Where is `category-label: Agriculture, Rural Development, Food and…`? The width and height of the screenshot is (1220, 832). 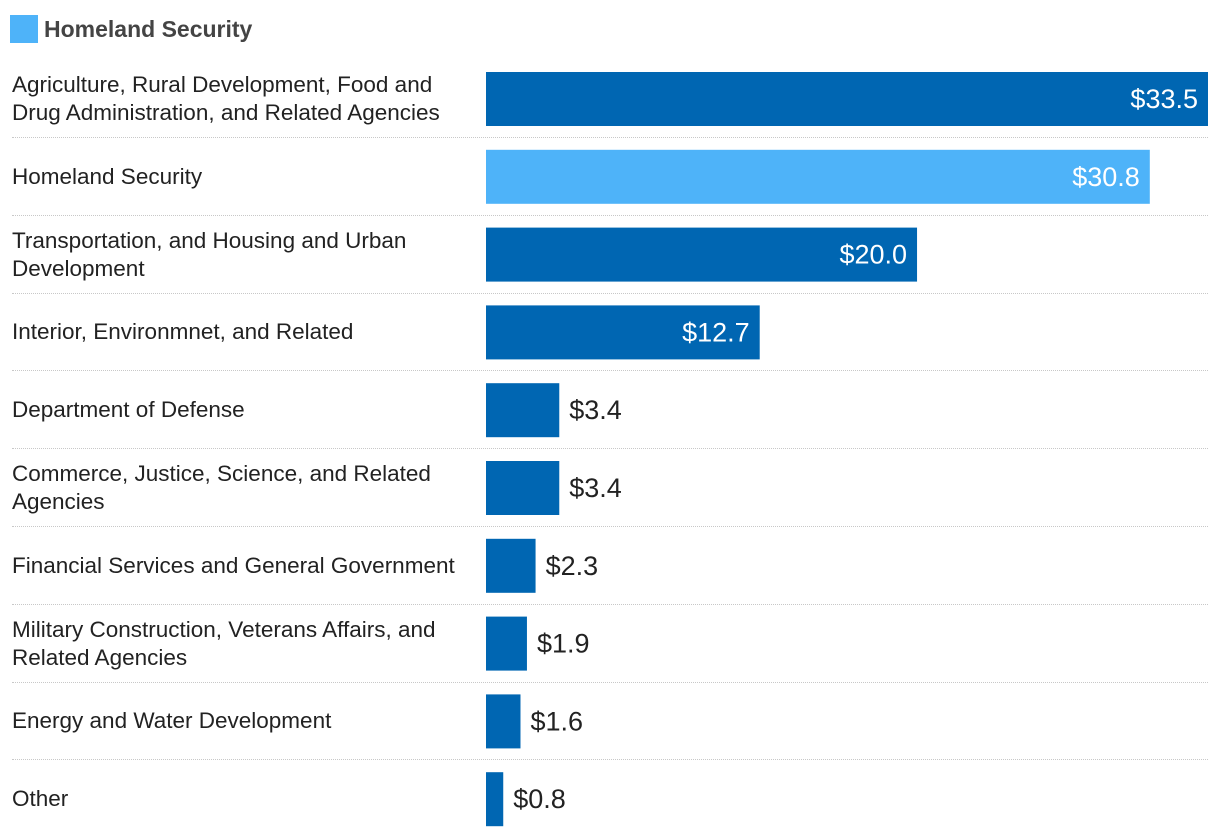 category-label: Agriculture, Rural Development, Food and… is located at coordinates (226, 98).